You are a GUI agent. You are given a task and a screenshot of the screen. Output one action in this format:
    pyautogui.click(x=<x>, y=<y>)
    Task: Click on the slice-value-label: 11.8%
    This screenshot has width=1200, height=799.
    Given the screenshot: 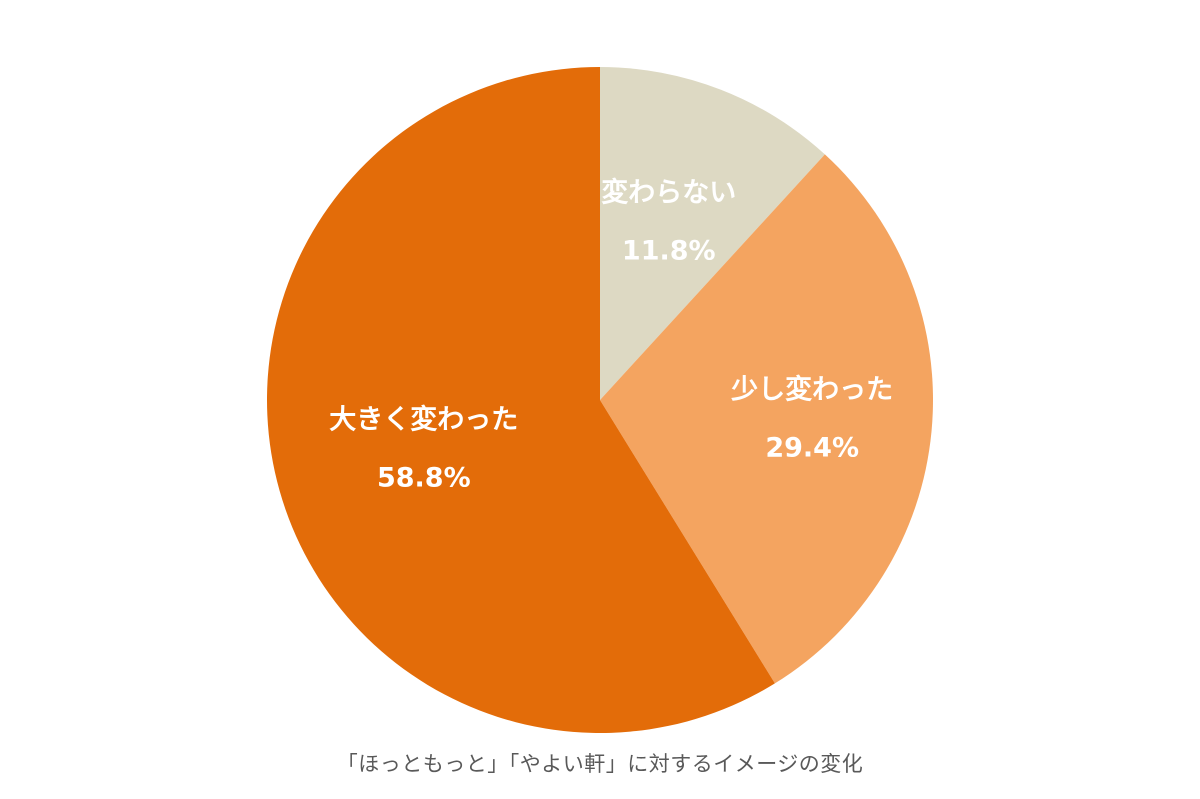 What is the action you would take?
    pyautogui.click(x=669, y=251)
    